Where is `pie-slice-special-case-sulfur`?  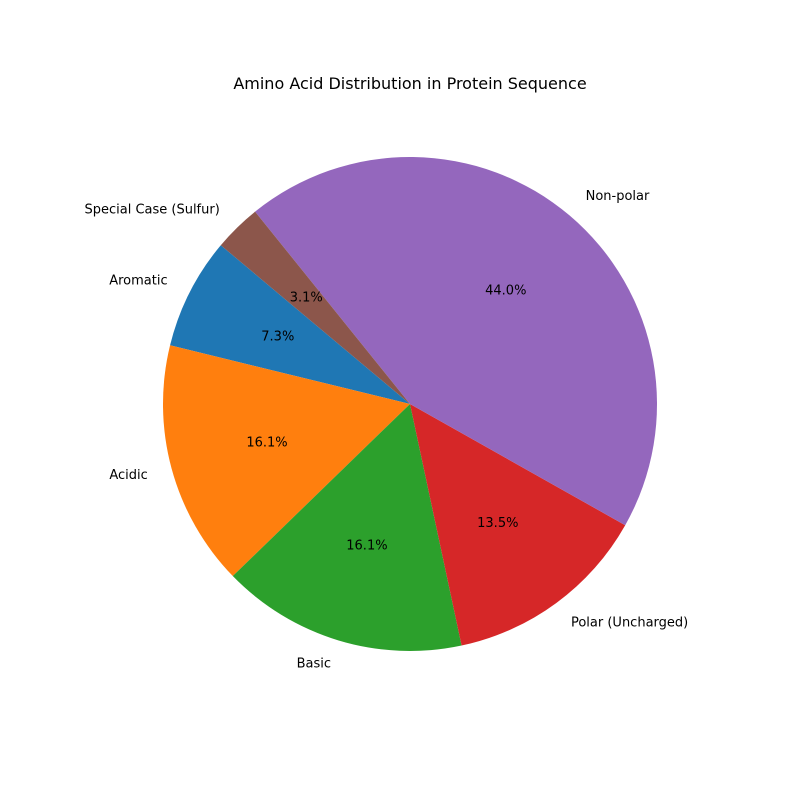 pie-slice-special-case-sulfur is located at coordinates (315, 307).